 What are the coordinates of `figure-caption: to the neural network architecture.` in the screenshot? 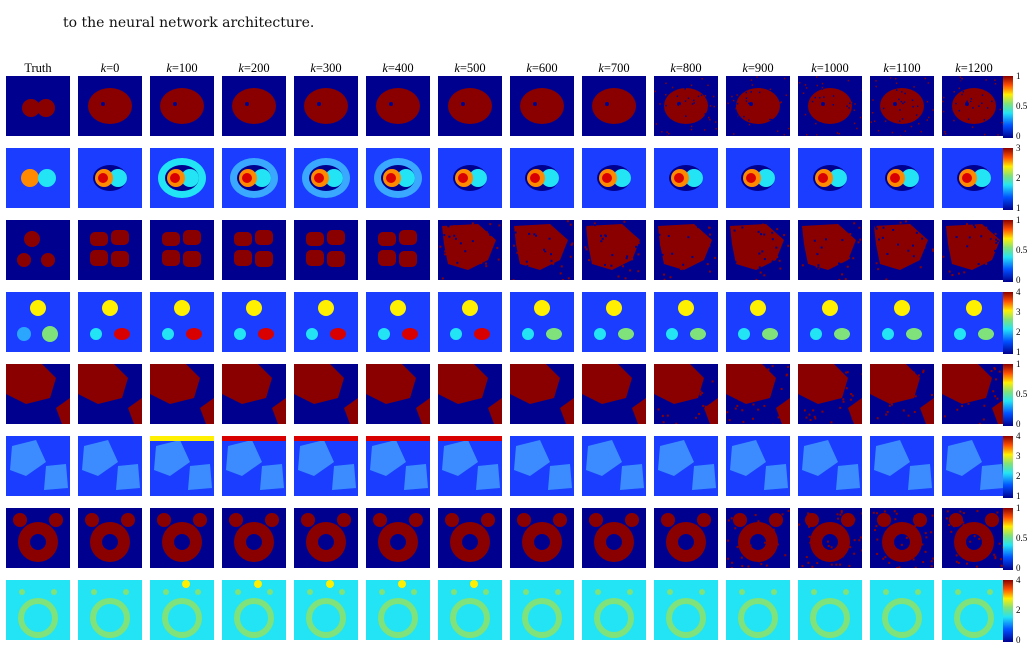 It's located at (189, 23).